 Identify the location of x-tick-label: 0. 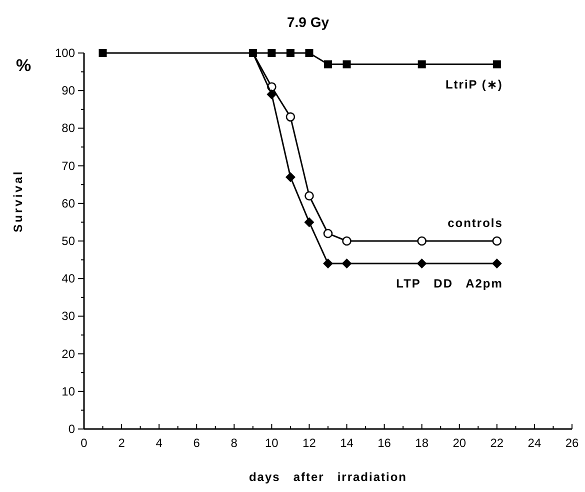
(84, 443).